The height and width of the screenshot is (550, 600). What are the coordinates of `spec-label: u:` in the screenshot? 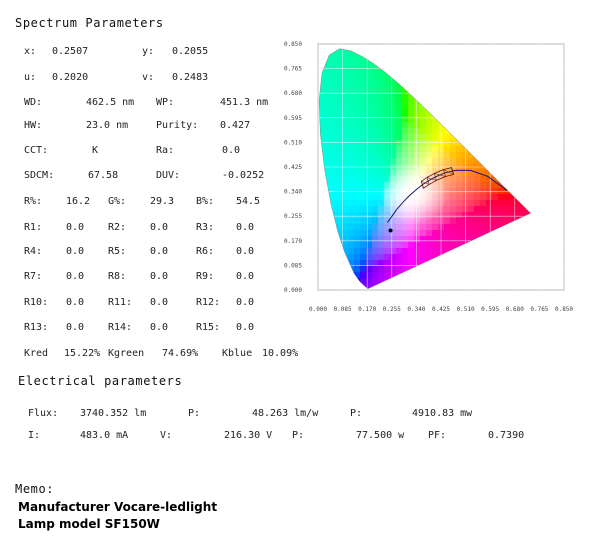 It's located at (30, 77).